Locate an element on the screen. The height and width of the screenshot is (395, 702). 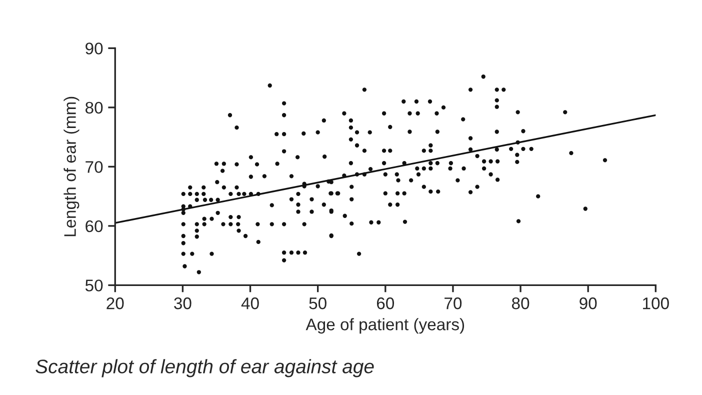
y-axis-title: Length of ear (mm) is located at coordinates (72, 166).